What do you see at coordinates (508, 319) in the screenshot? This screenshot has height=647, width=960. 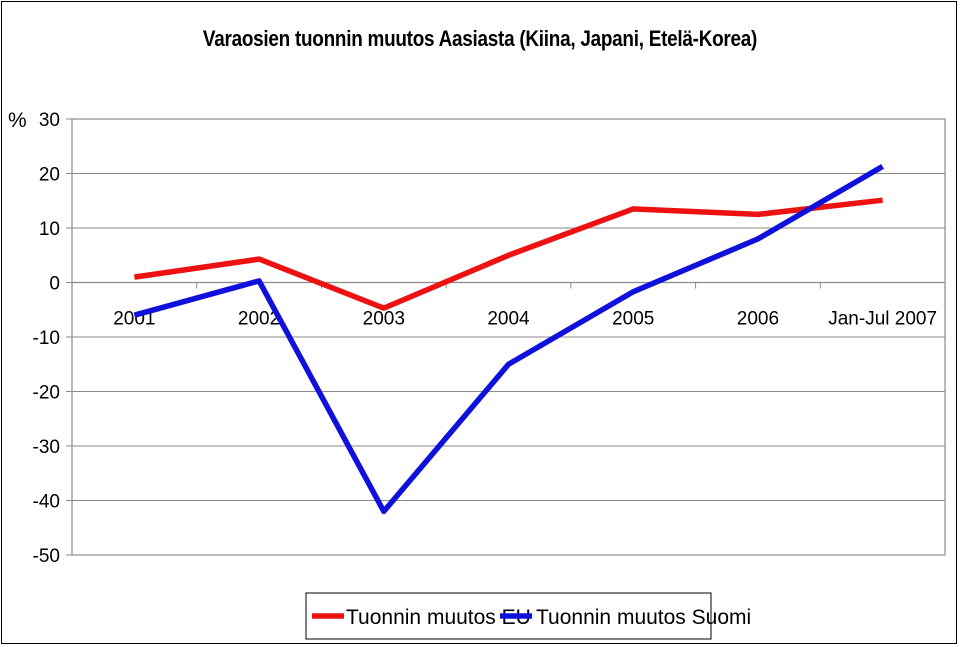 I see `x-tick-label: 2004` at bounding box center [508, 319].